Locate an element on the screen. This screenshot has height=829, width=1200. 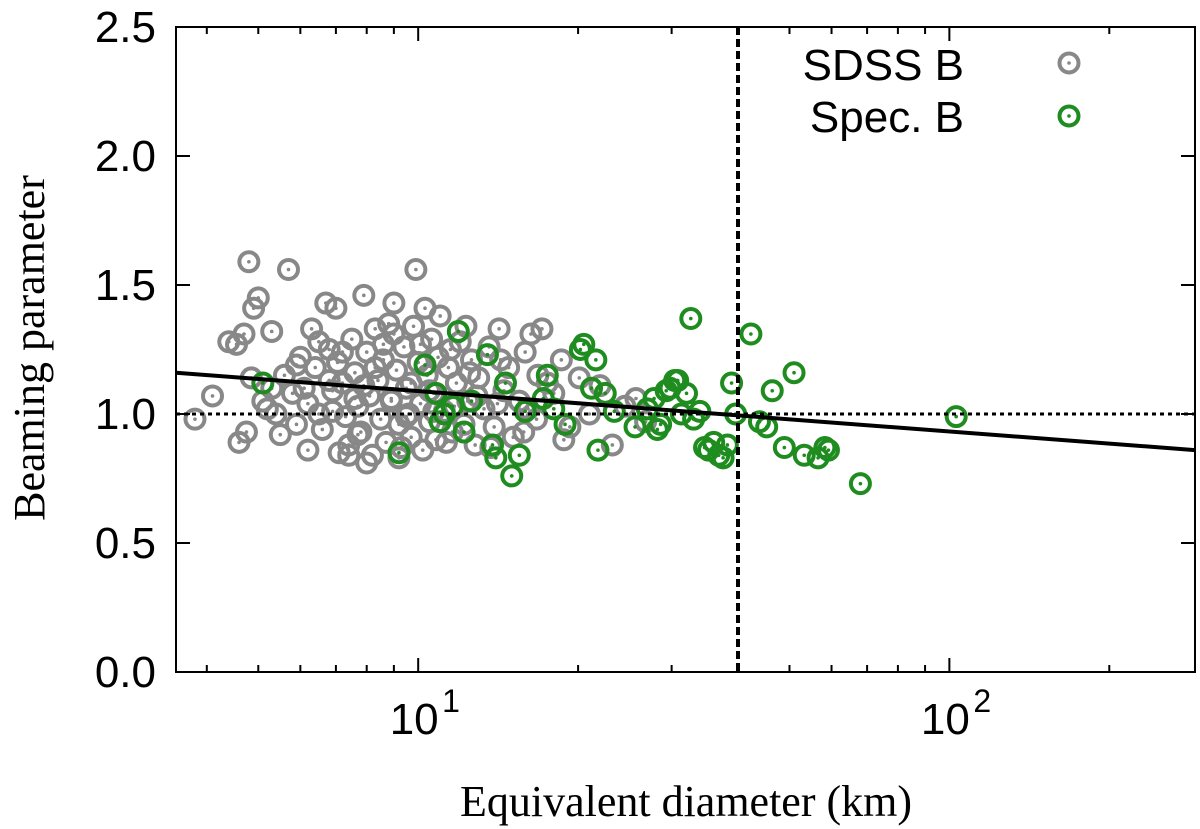
legend-marker-sdss-b-ring is located at coordinates (1069, 63).